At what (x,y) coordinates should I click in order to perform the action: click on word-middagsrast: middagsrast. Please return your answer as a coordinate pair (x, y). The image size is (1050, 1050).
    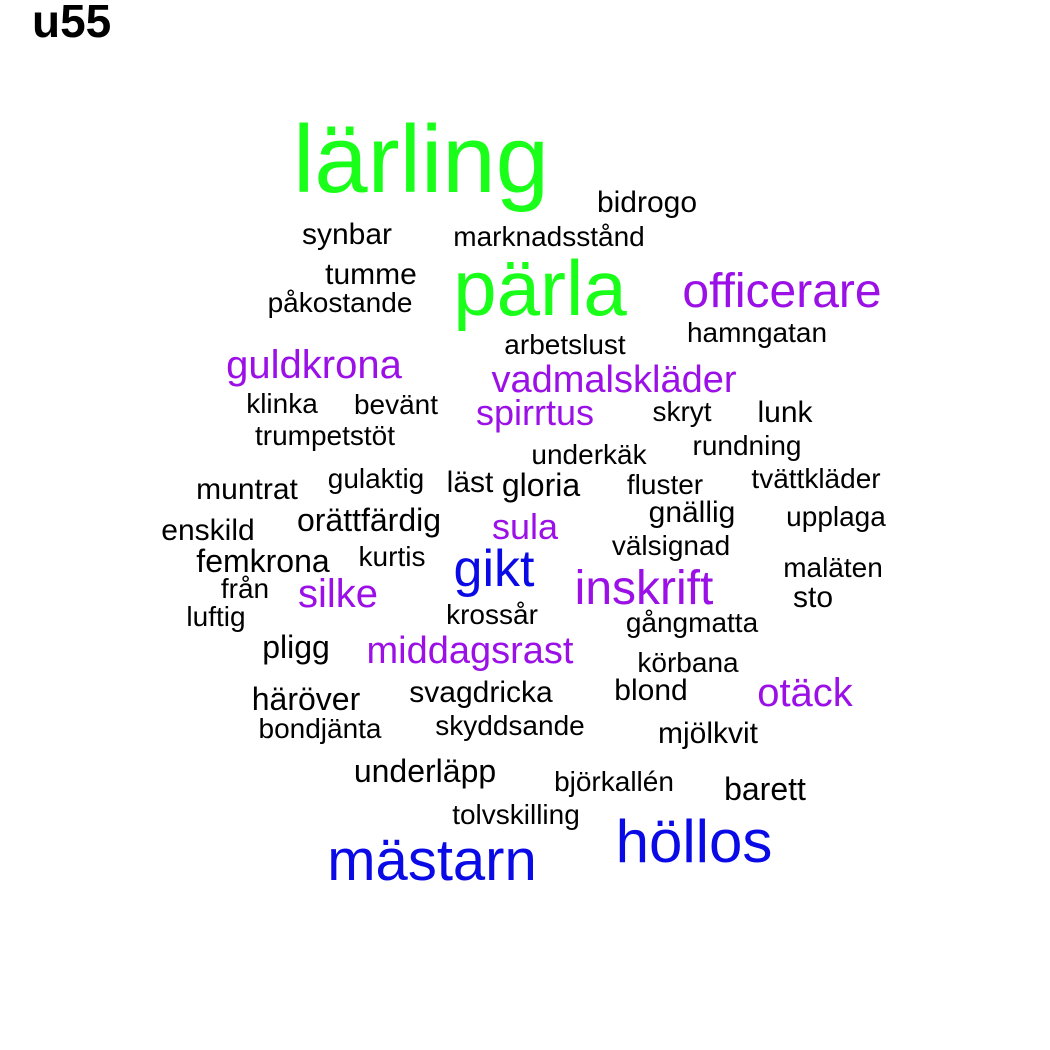
    Looking at the image, I should click on (470, 651).